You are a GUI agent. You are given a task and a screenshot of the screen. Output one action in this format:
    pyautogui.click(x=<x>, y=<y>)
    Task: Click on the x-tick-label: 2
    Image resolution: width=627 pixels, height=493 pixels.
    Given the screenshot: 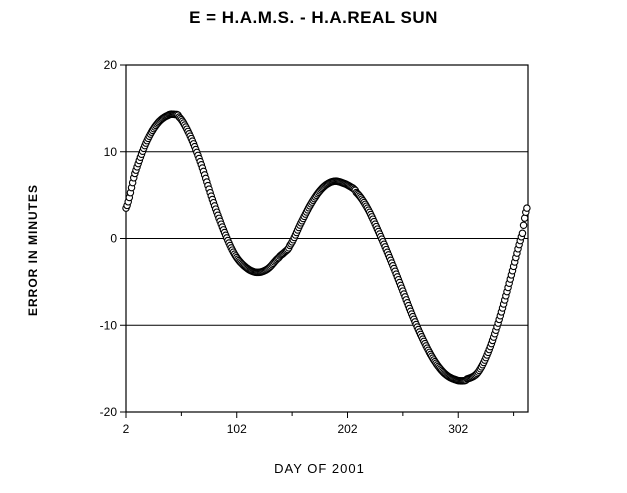 What is the action you would take?
    pyautogui.click(x=126, y=429)
    